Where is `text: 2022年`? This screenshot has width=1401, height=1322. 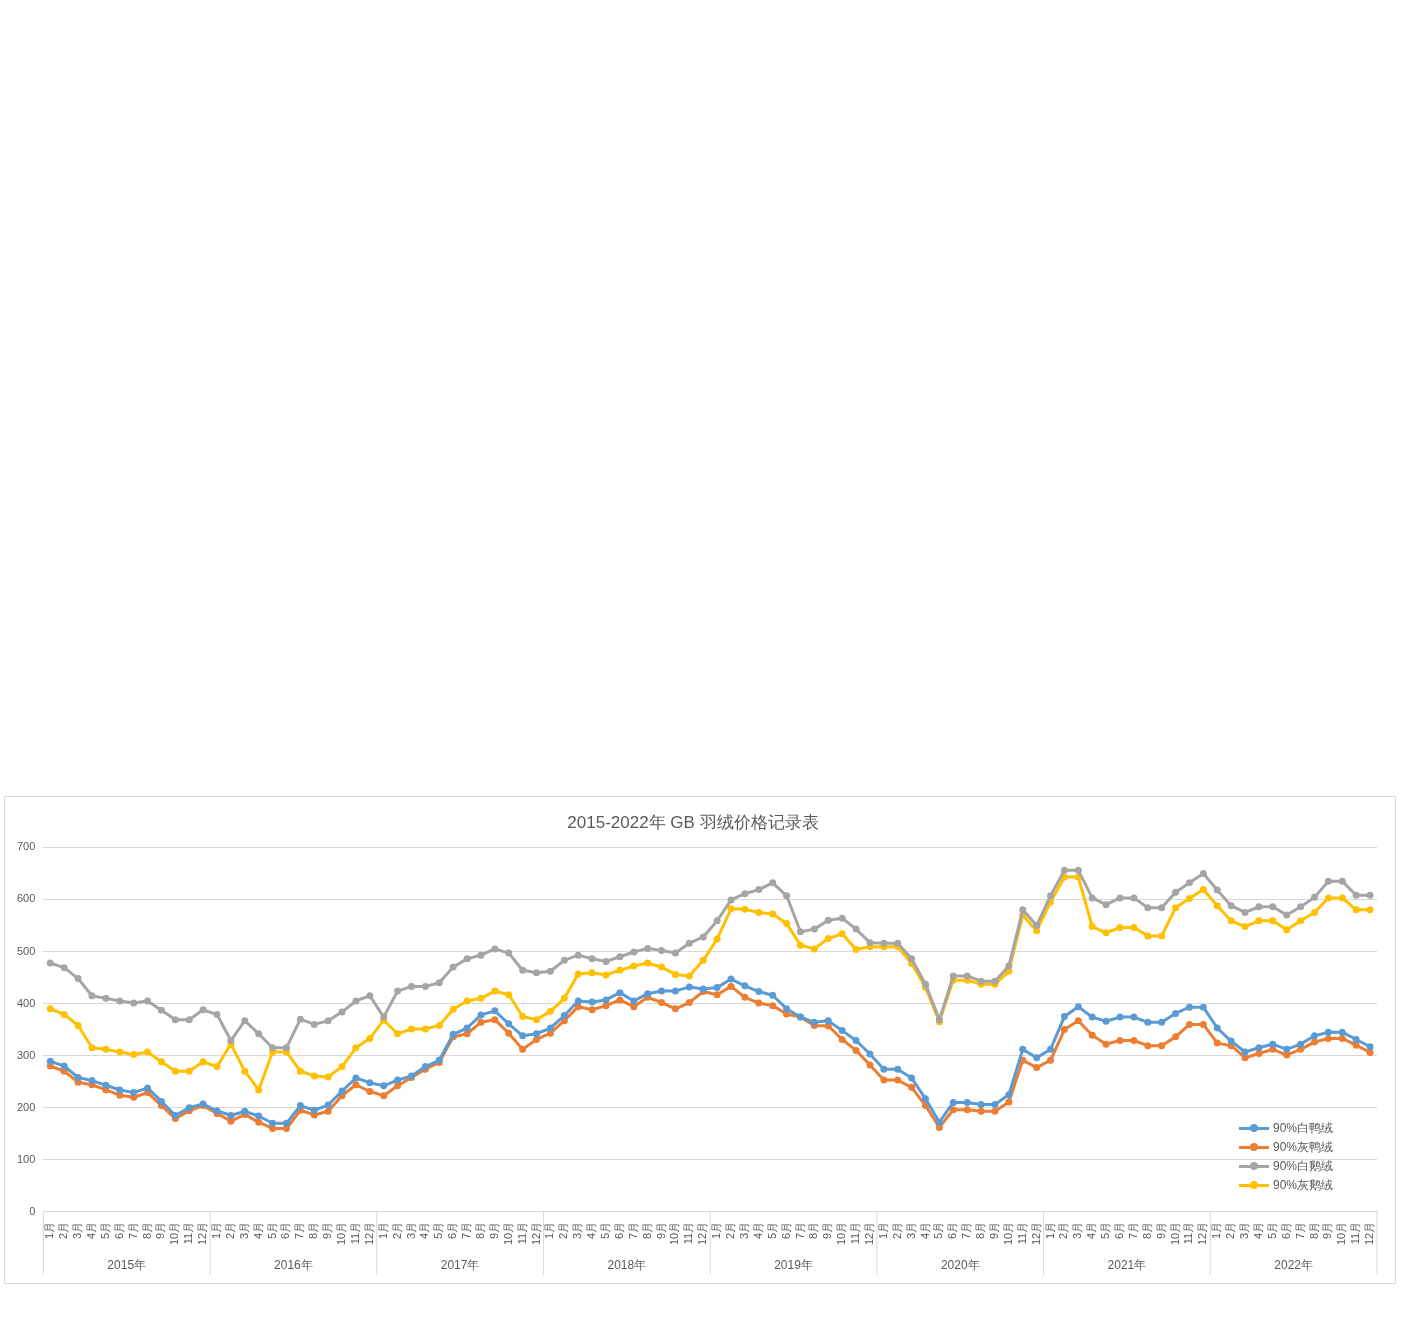
text: 2022年 is located at coordinates (1293, 1265).